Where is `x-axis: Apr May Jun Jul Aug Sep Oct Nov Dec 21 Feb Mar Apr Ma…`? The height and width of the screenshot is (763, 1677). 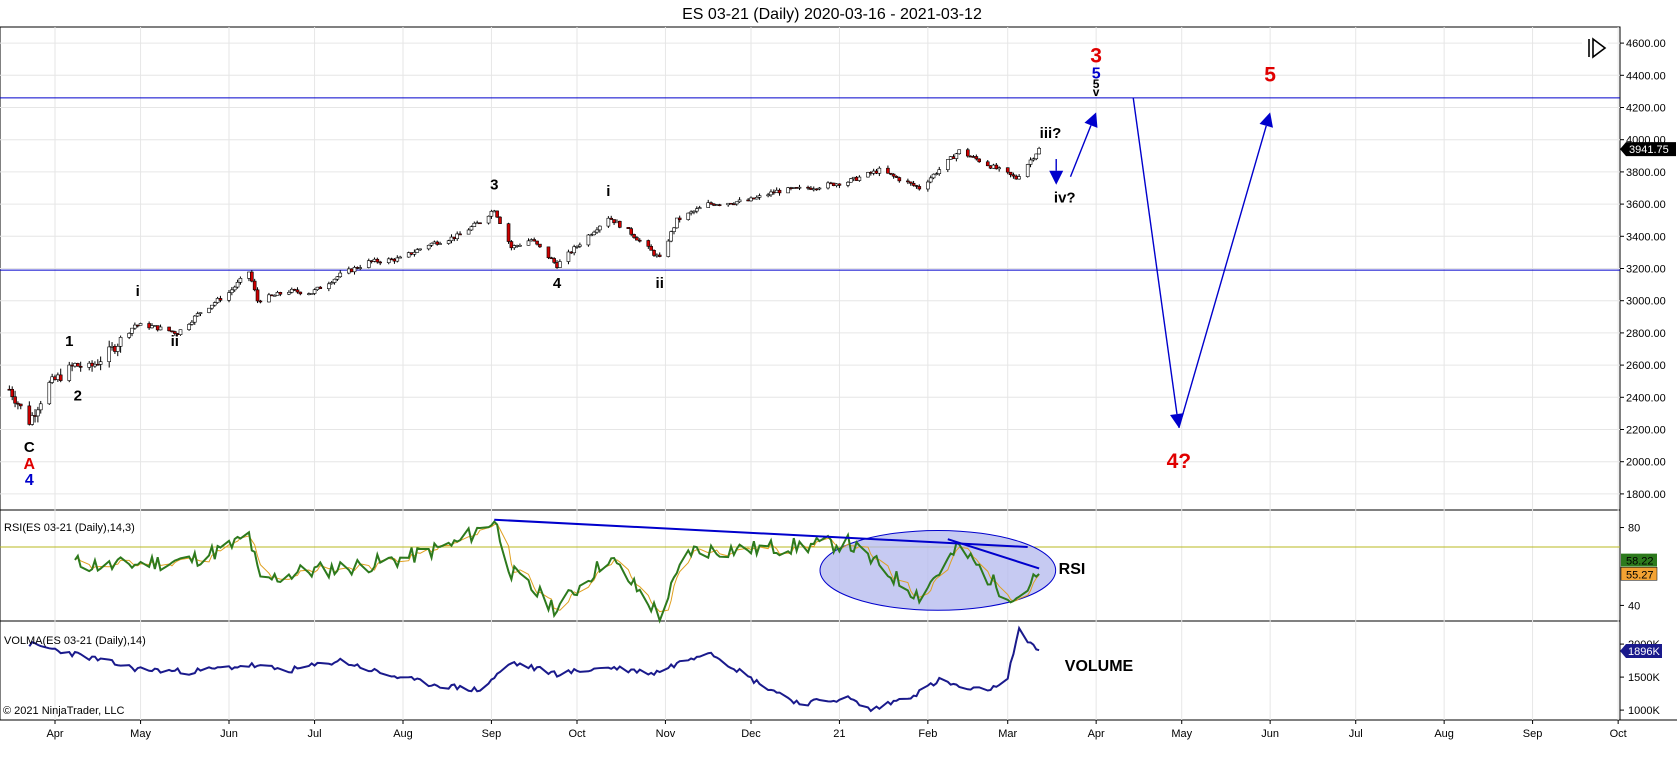
x-axis: Apr May Jun Jul Aug Sep Oct Nov Dec 21 Feb Mar Apr Ma… is located at coordinates (836, 730).